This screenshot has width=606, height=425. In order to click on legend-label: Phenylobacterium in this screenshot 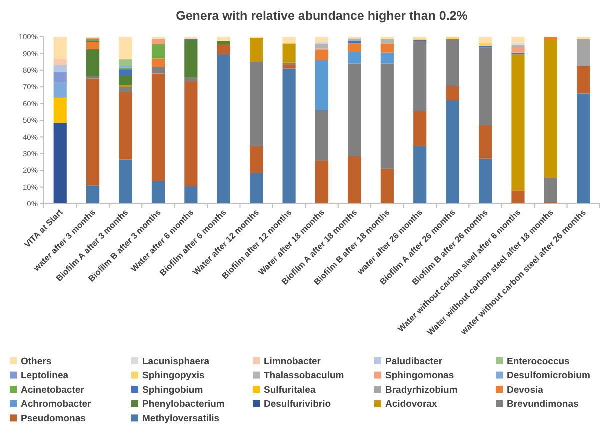, I will do `click(183, 404)`.